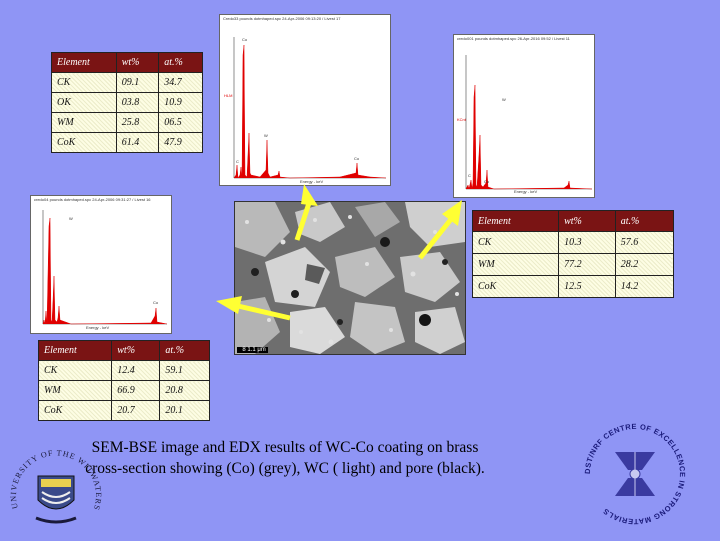 The width and height of the screenshot is (720, 541). I want to click on table-row: WM 25.8 06.5, so click(127, 122).